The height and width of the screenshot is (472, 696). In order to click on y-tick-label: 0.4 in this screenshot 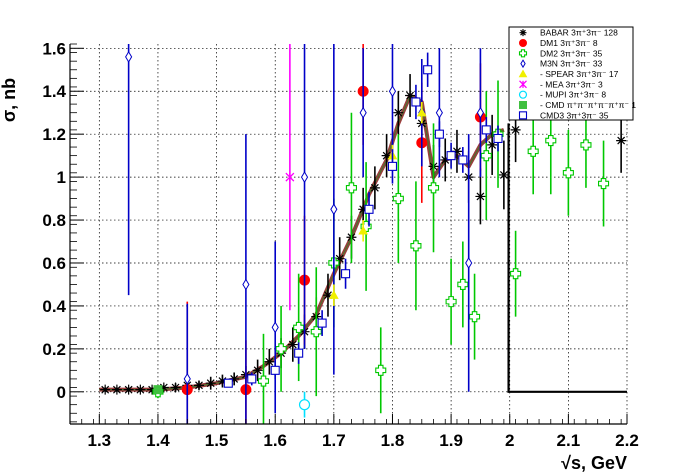, I will do `click(54, 306)`.